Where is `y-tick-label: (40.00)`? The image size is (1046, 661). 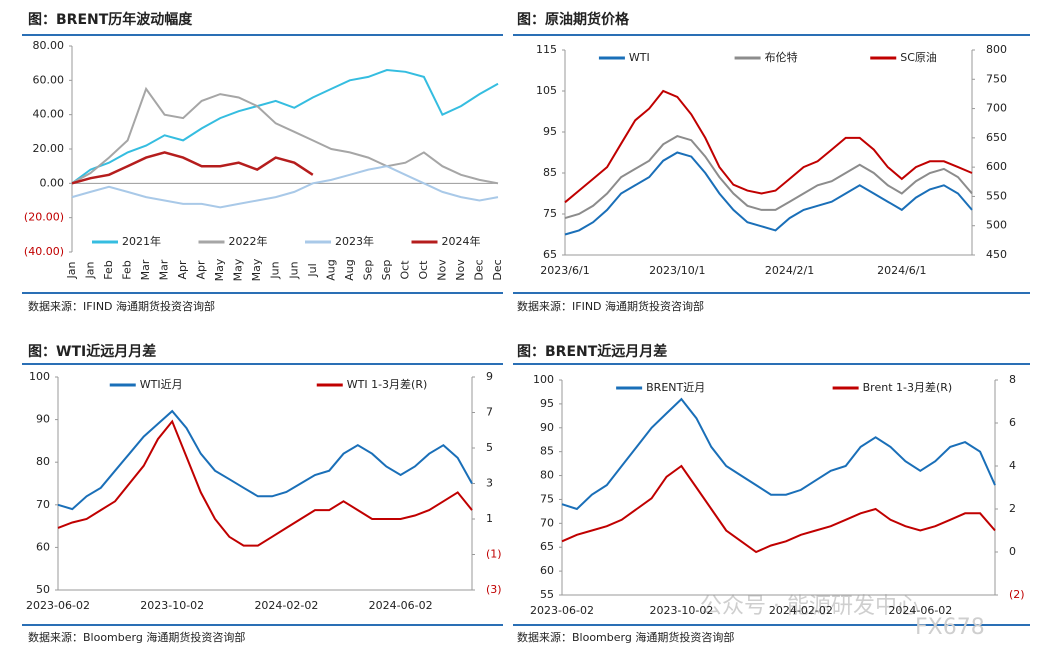 y-tick-label: (40.00) is located at coordinates (44, 251).